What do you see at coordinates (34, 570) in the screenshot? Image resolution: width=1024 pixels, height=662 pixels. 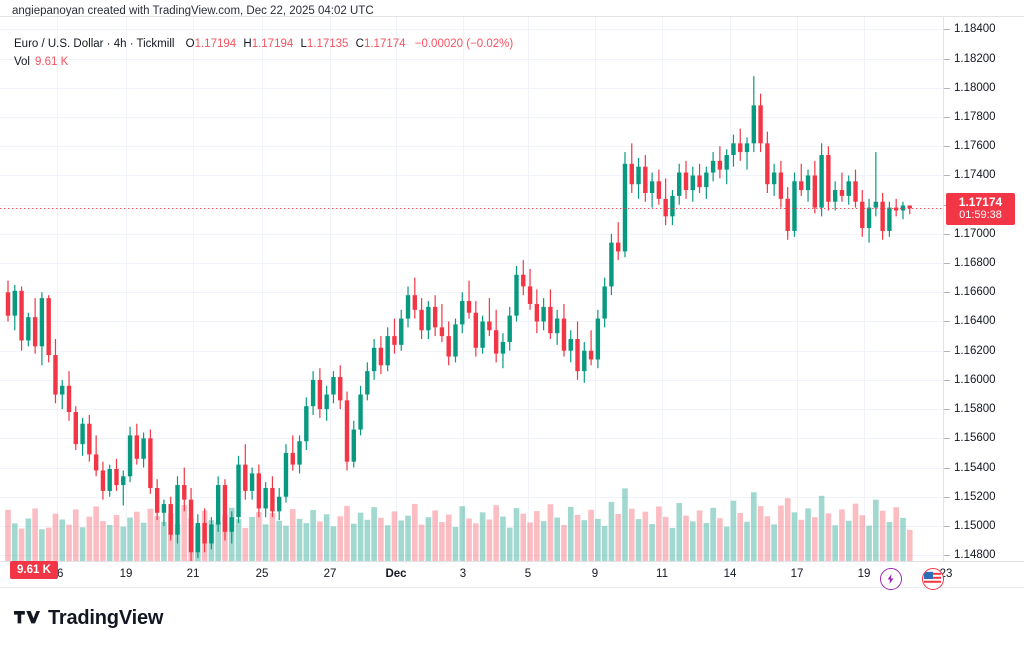 I see `volume-badge: 9.61 K` at bounding box center [34, 570].